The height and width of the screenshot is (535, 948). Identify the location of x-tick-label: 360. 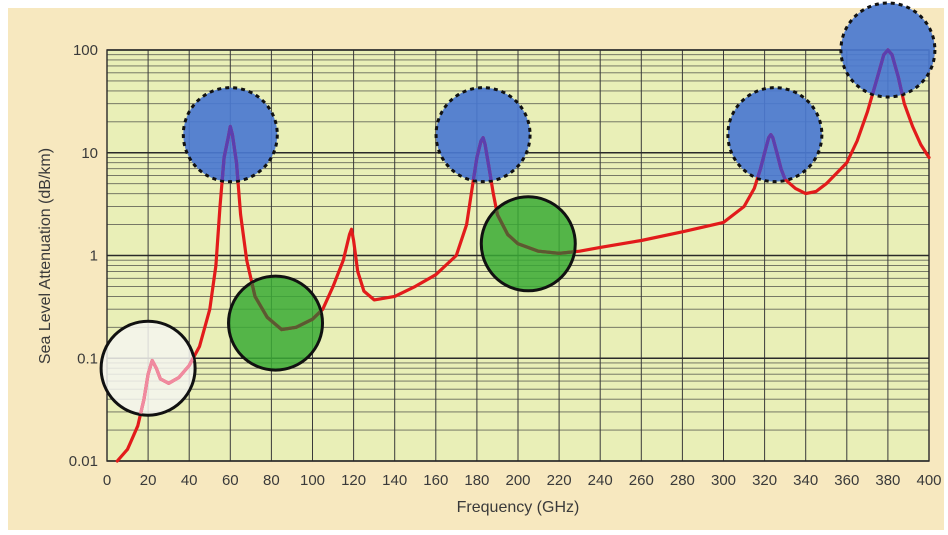
(846, 480).